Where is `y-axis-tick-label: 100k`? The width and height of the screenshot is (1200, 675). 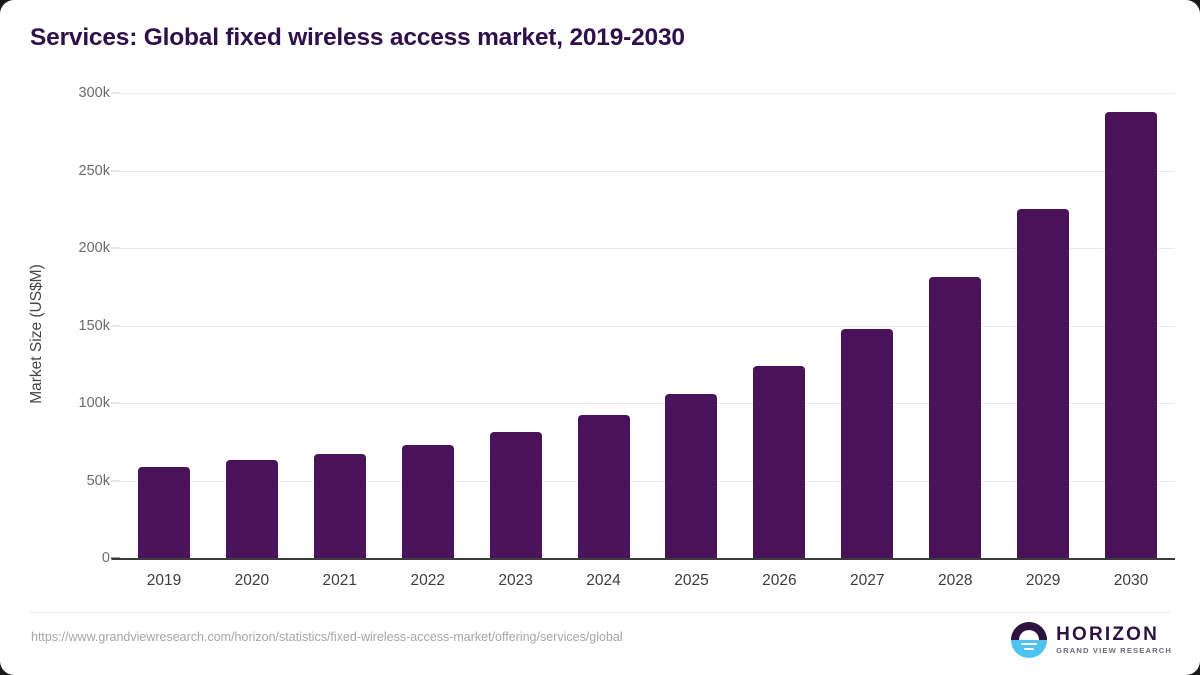 y-axis-tick-label: 100k is located at coordinates (94, 403).